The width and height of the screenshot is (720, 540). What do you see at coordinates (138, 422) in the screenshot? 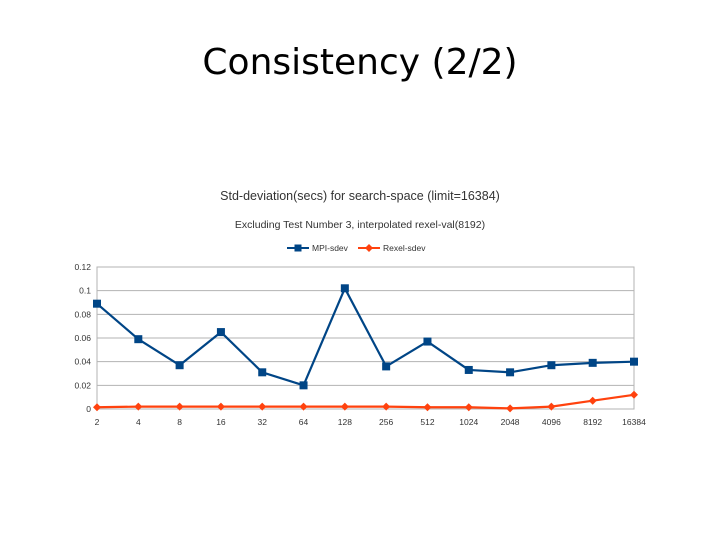
I see `x-tick-label: 4` at bounding box center [138, 422].